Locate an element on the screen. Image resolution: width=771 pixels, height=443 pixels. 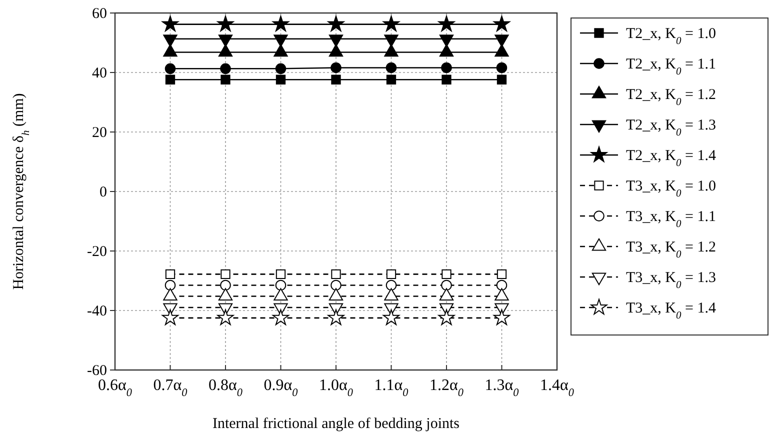
x-tick-label: 1.2α$_{0}$ is located at coordinates (447, 388).